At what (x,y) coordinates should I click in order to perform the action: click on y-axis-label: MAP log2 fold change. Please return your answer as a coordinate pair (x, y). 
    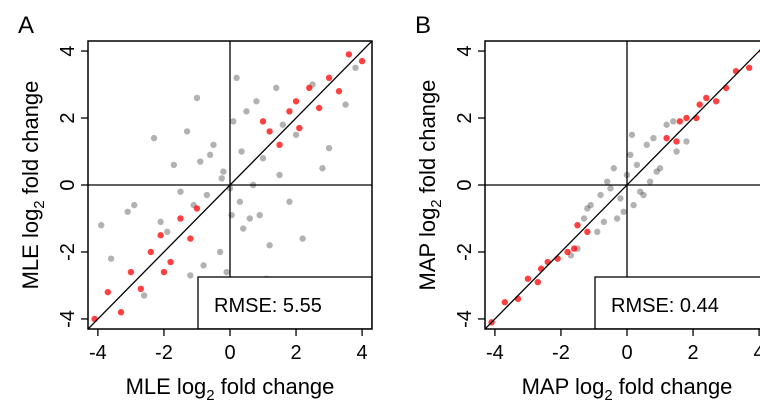
    Looking at the image, I should click on (430, 185).